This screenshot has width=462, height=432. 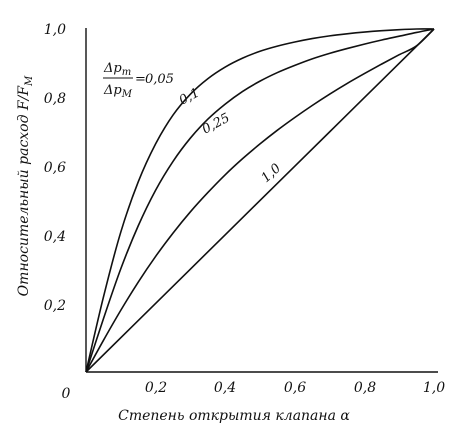 I want to click on x-tick-label: 0, so click(x=66, y=394).